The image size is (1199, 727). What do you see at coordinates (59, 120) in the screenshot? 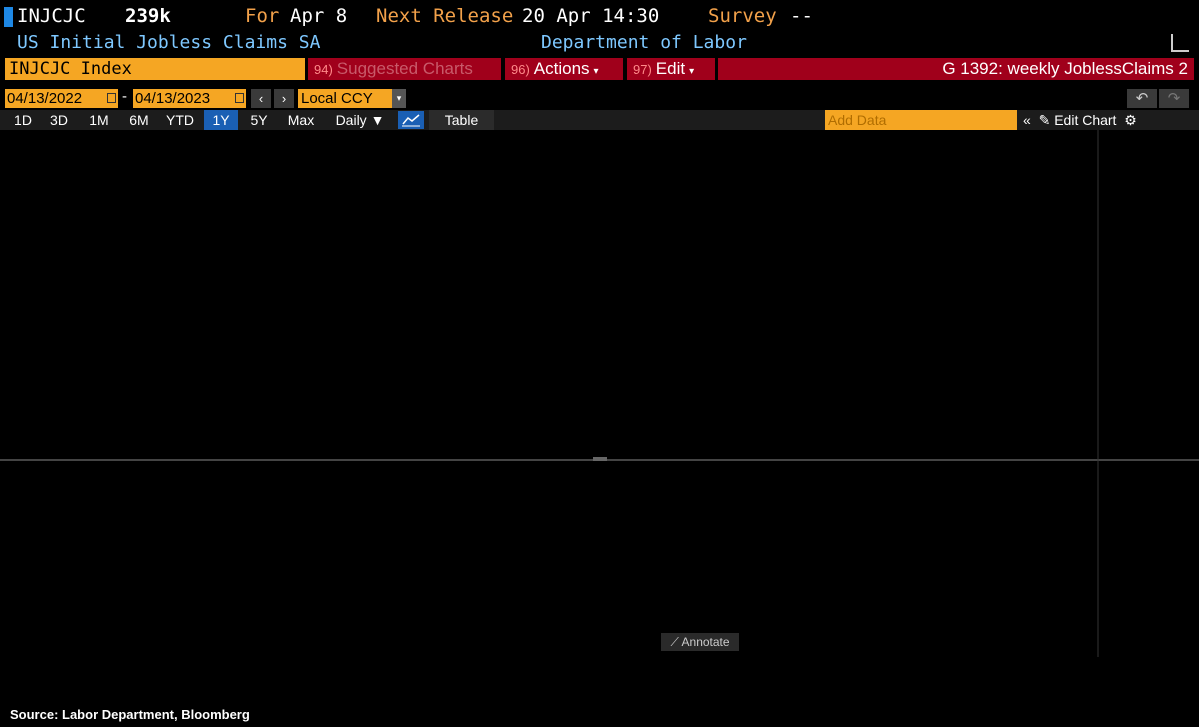
I see `range-3d: 3D` at bounding box center [59, 120].